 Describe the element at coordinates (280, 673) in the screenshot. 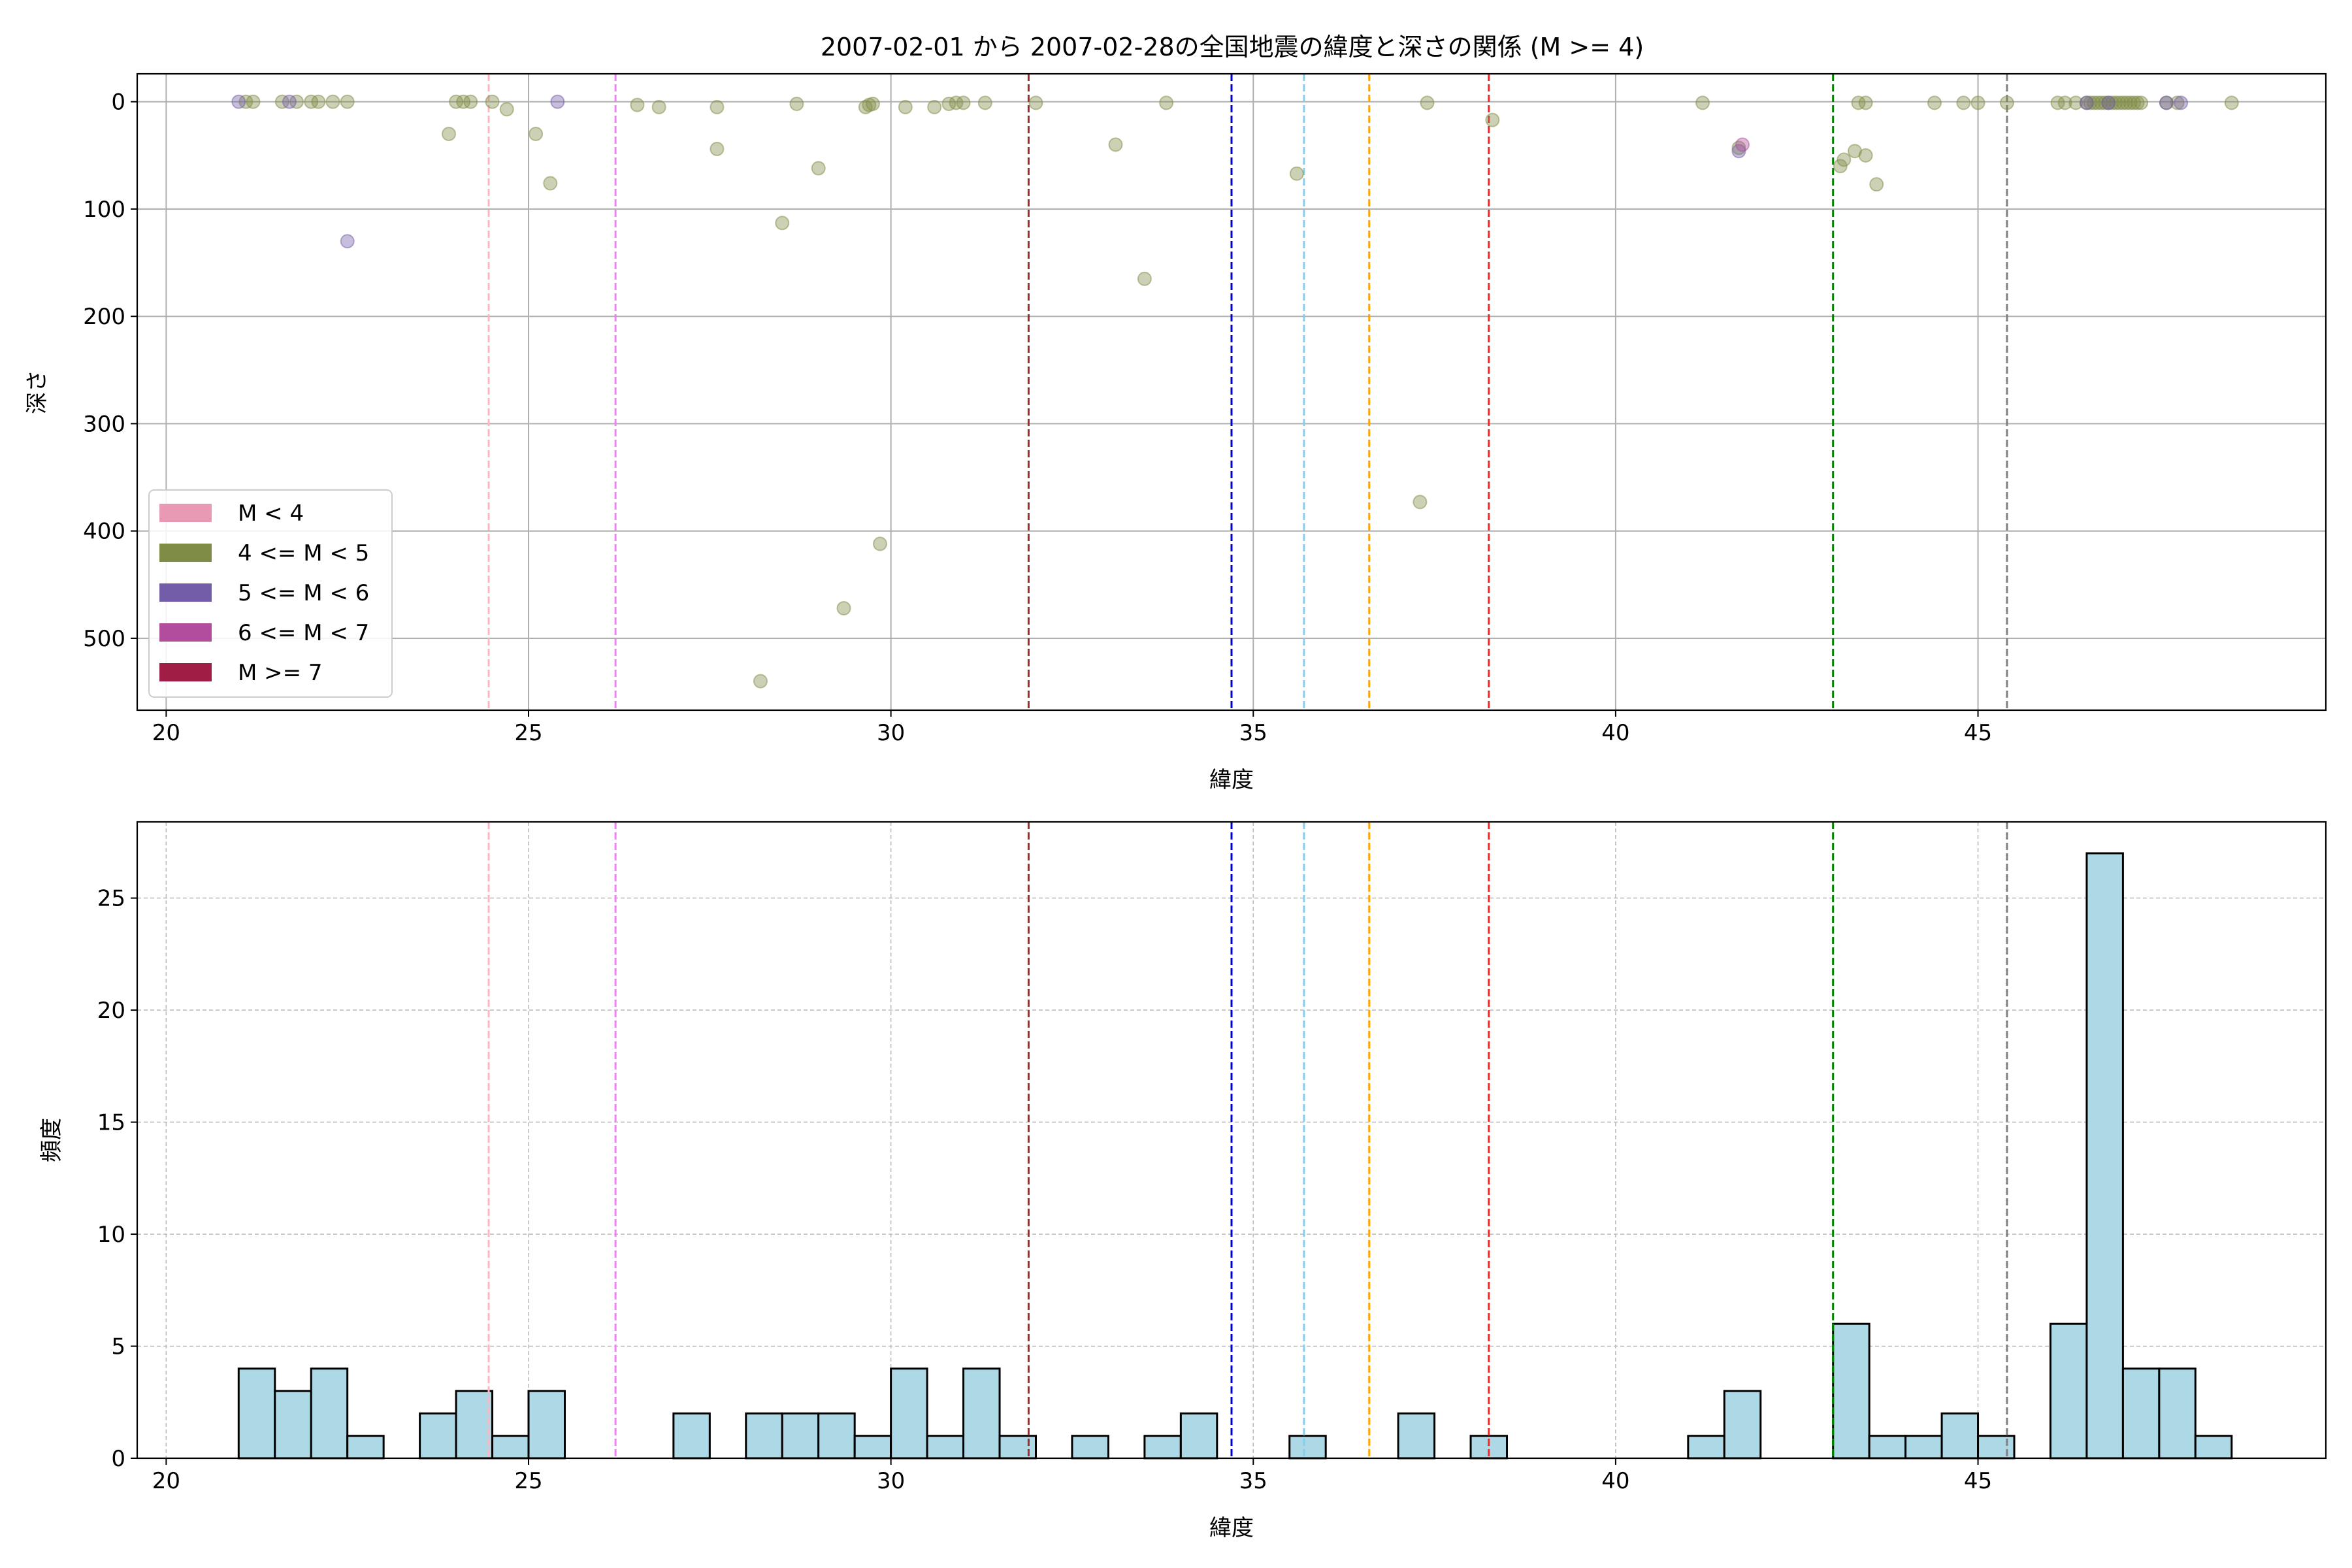

I see `legend-label: M >= 7` at that location.